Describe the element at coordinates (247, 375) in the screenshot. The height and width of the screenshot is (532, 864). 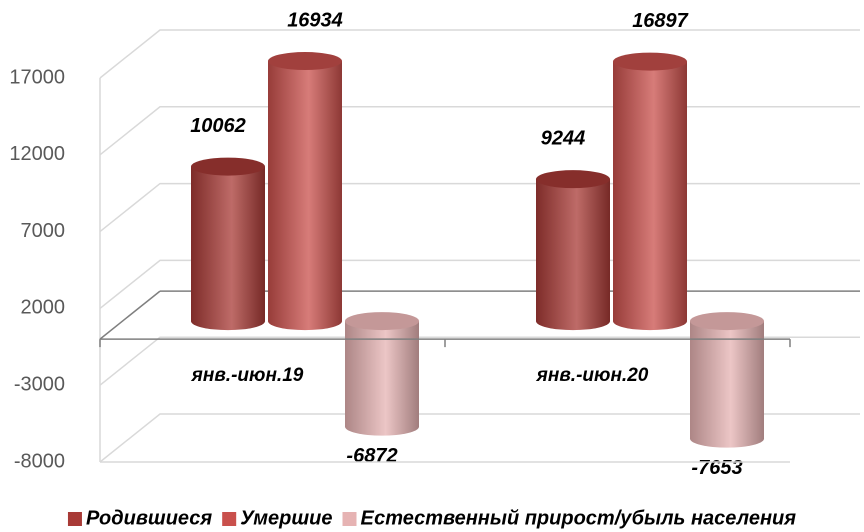
I see `x-tick-label: янв.-июн.19` at that location.